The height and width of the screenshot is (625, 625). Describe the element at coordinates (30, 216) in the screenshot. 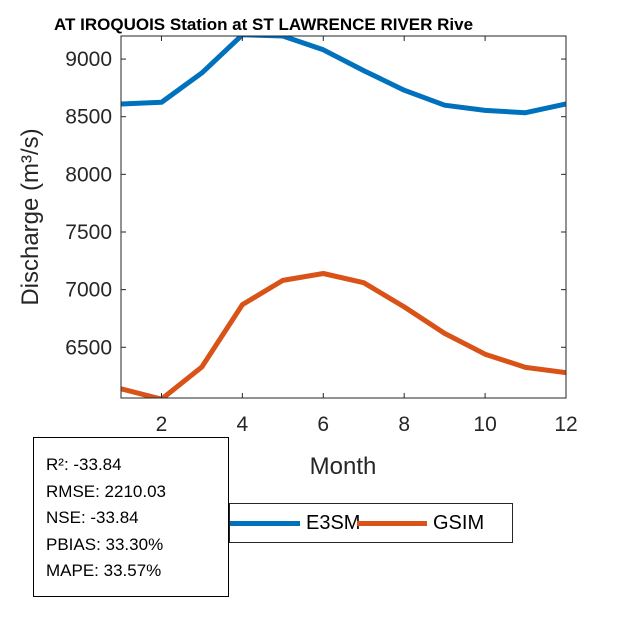

I see `y-axis-label: Discharge (m³/s)` at that location.